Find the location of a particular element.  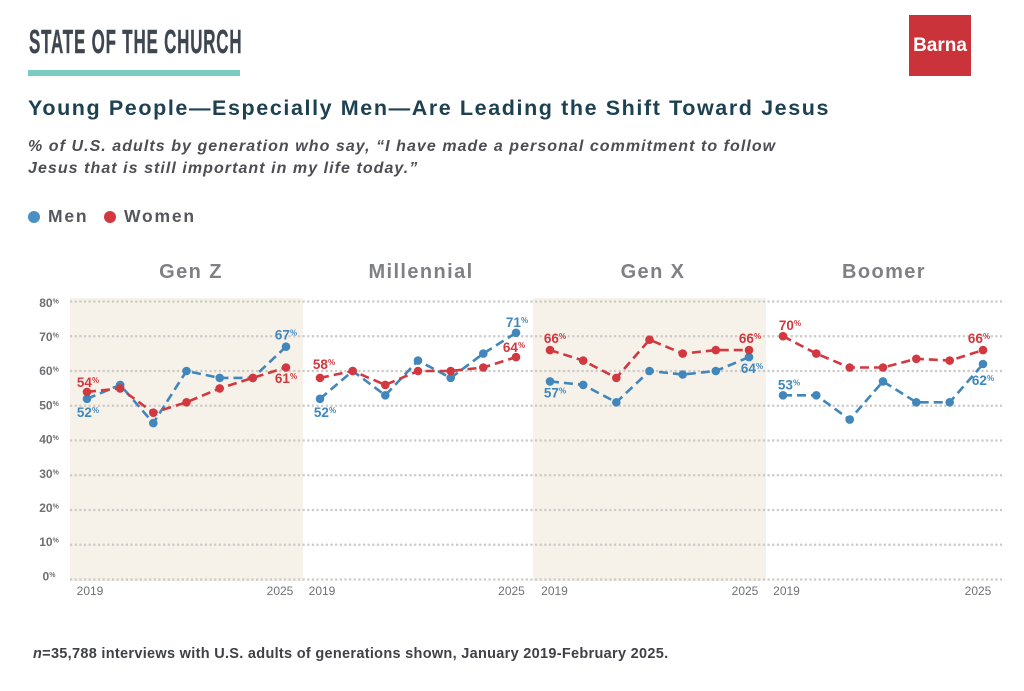

svg-text: 71% is located at coordinates (517, 322).